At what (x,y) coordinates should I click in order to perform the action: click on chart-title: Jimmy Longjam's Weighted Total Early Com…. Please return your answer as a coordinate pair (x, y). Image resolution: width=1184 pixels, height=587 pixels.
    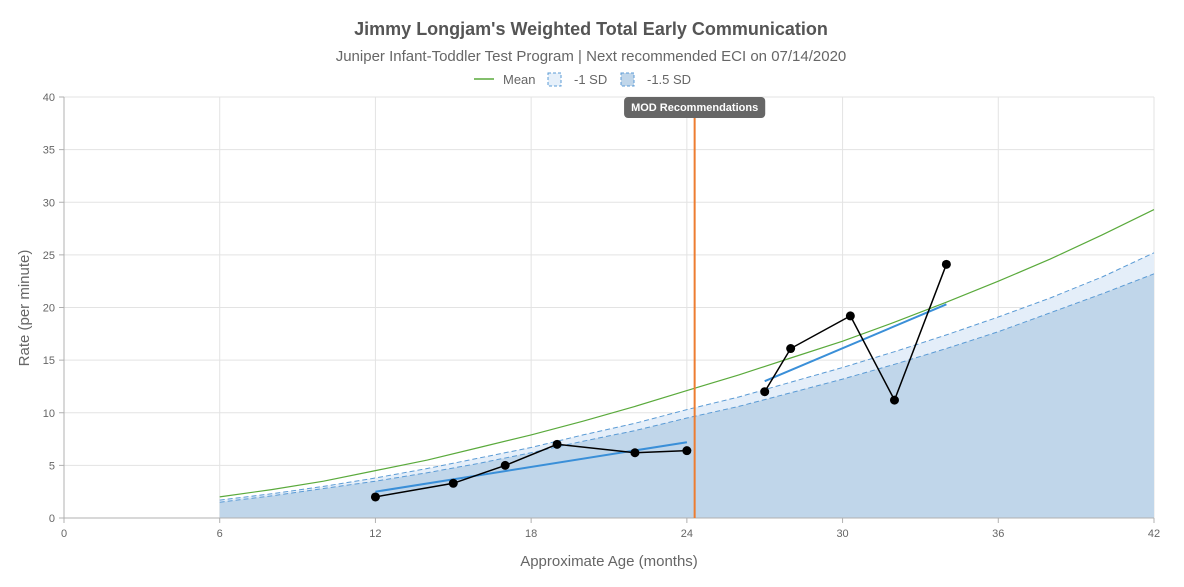
    Looking at the image, I should click on (591, 29).